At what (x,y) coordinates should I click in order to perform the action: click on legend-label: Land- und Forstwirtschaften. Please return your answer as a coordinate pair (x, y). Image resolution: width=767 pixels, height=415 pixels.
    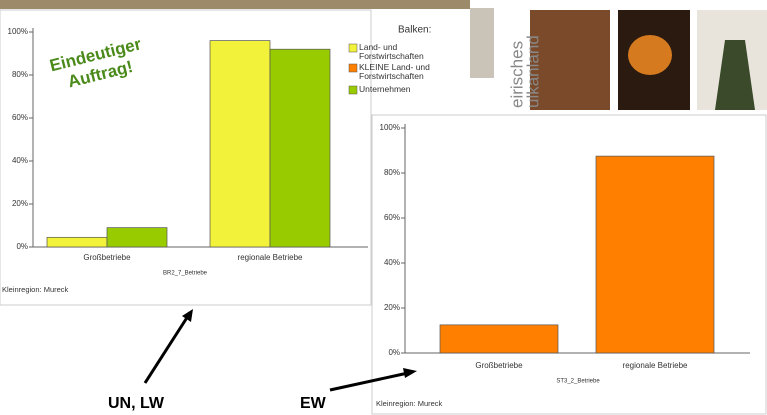
    Looking at the image, I should click on (391, 51).